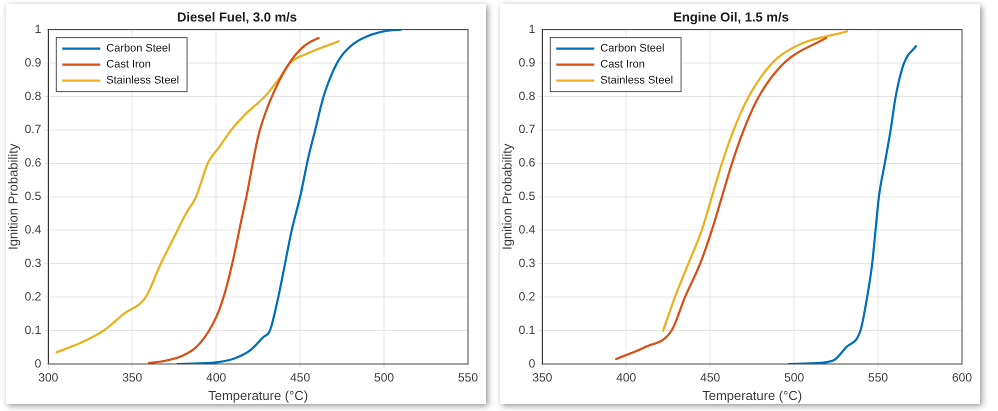 Image resolution: width=998 pixels, height=411 pixels. I want to click on x-tick-label: 600, so click(962, 377).